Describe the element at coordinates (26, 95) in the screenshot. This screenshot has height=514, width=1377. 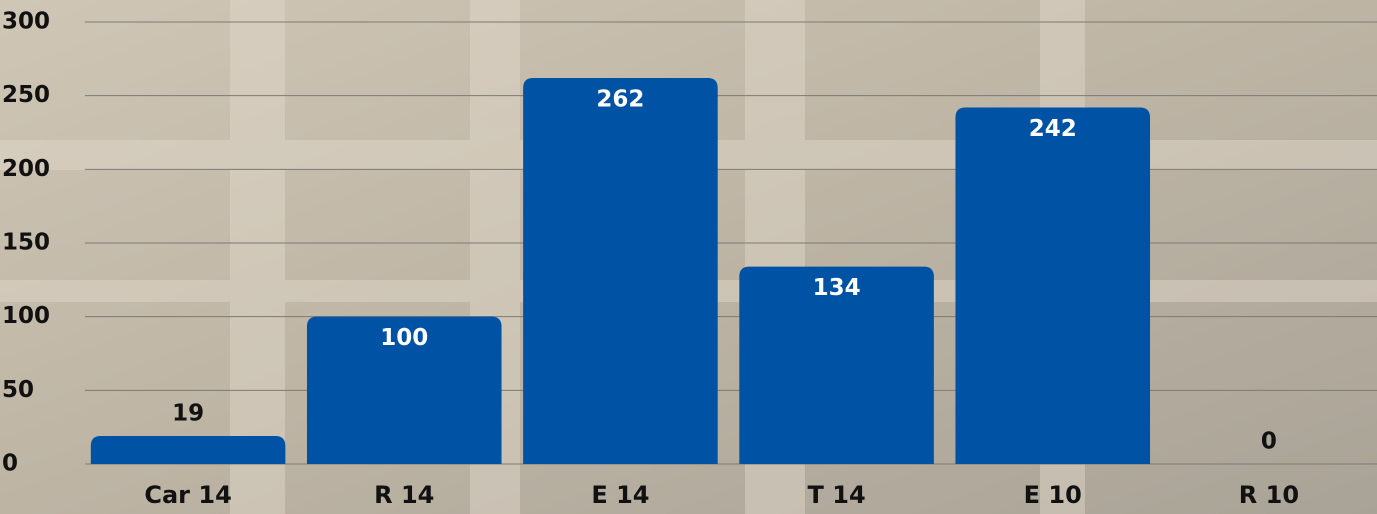
I see `y-tick-label: 250` at that location.